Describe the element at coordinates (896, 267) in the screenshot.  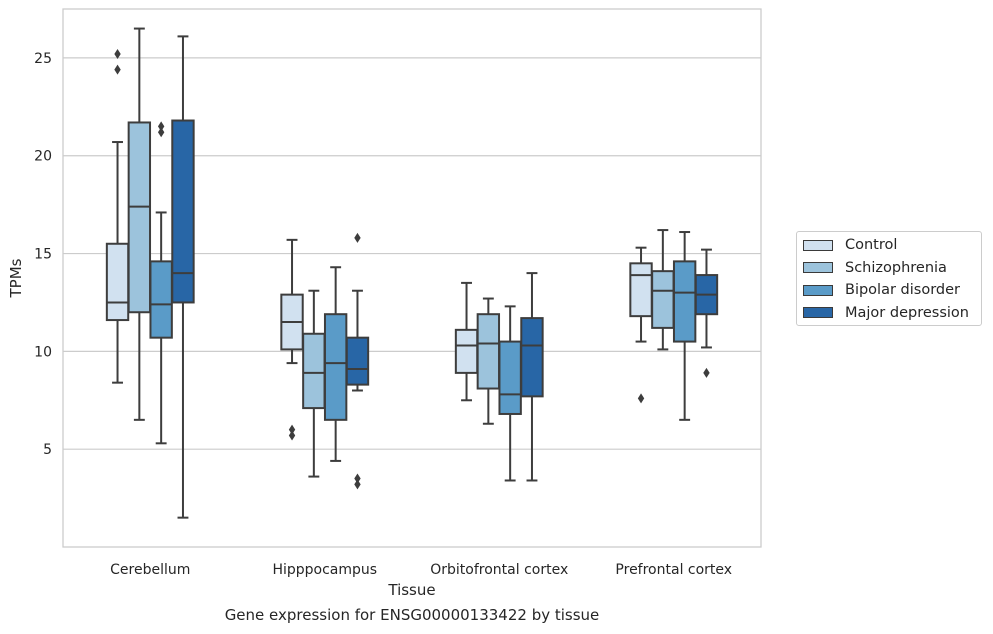
I see `legend-label: Schizophrenia` at that location.